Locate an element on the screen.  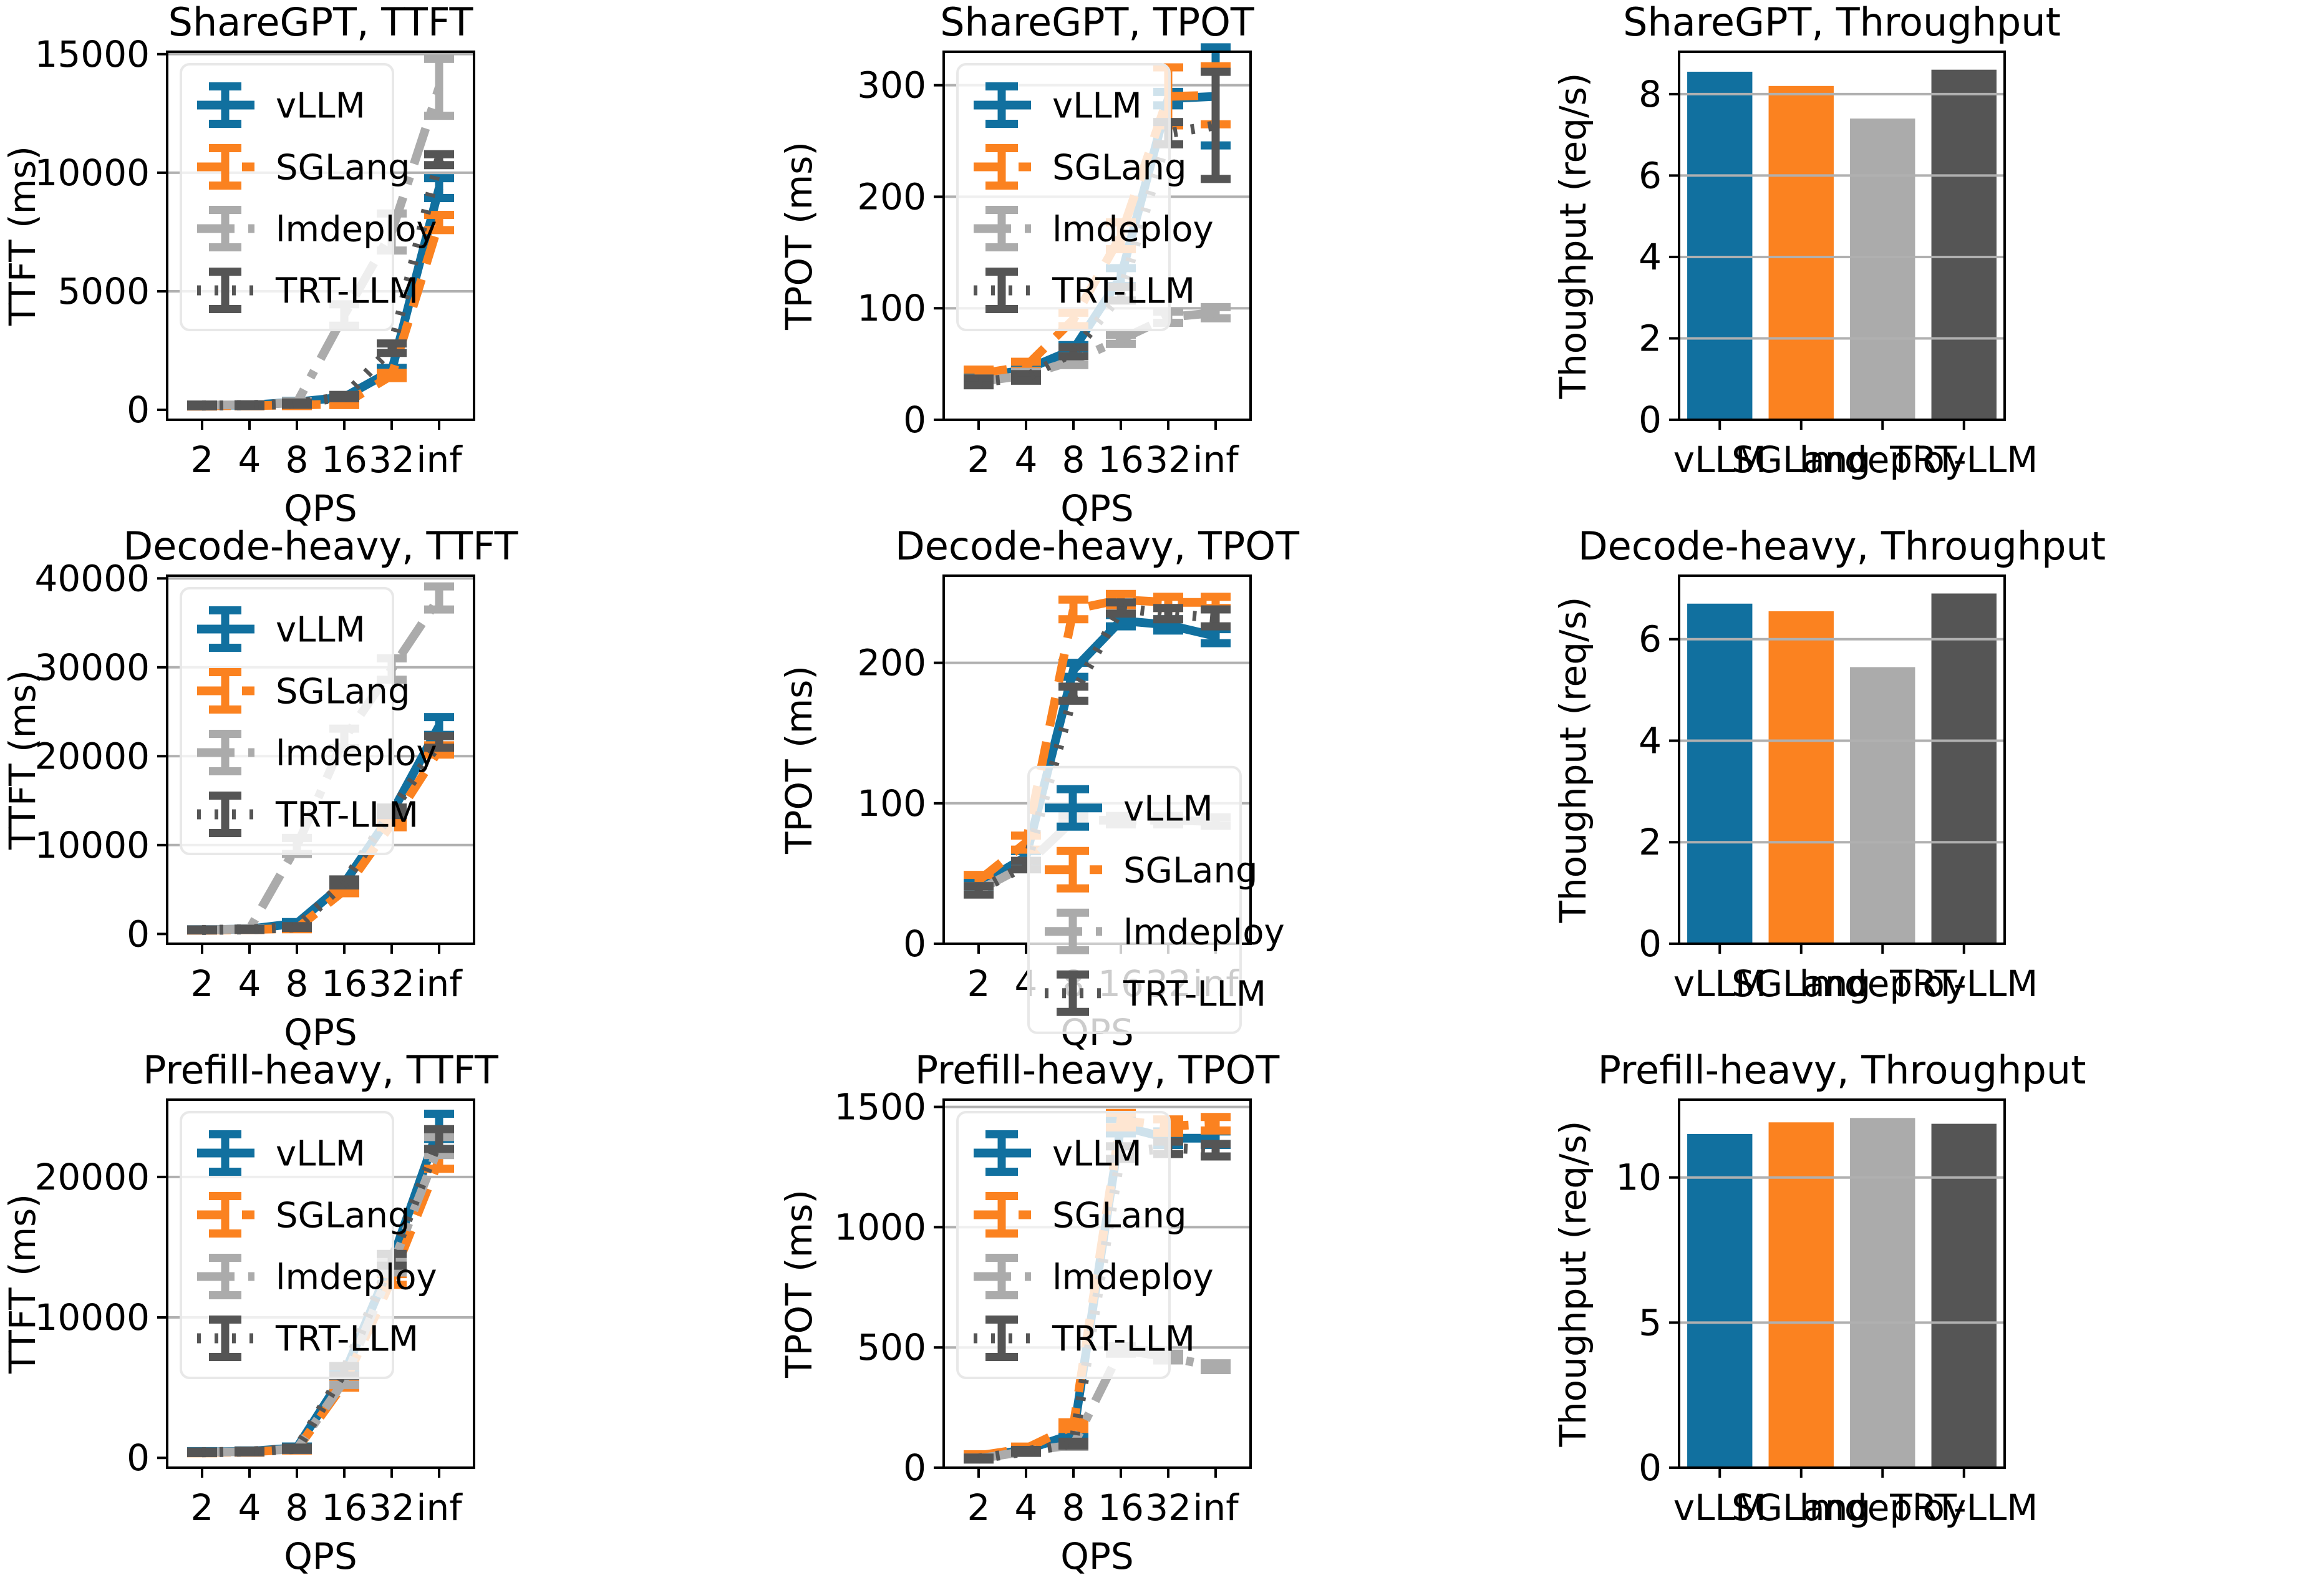
y-ticklabel: 6 is located at coordinates (1650, 175).